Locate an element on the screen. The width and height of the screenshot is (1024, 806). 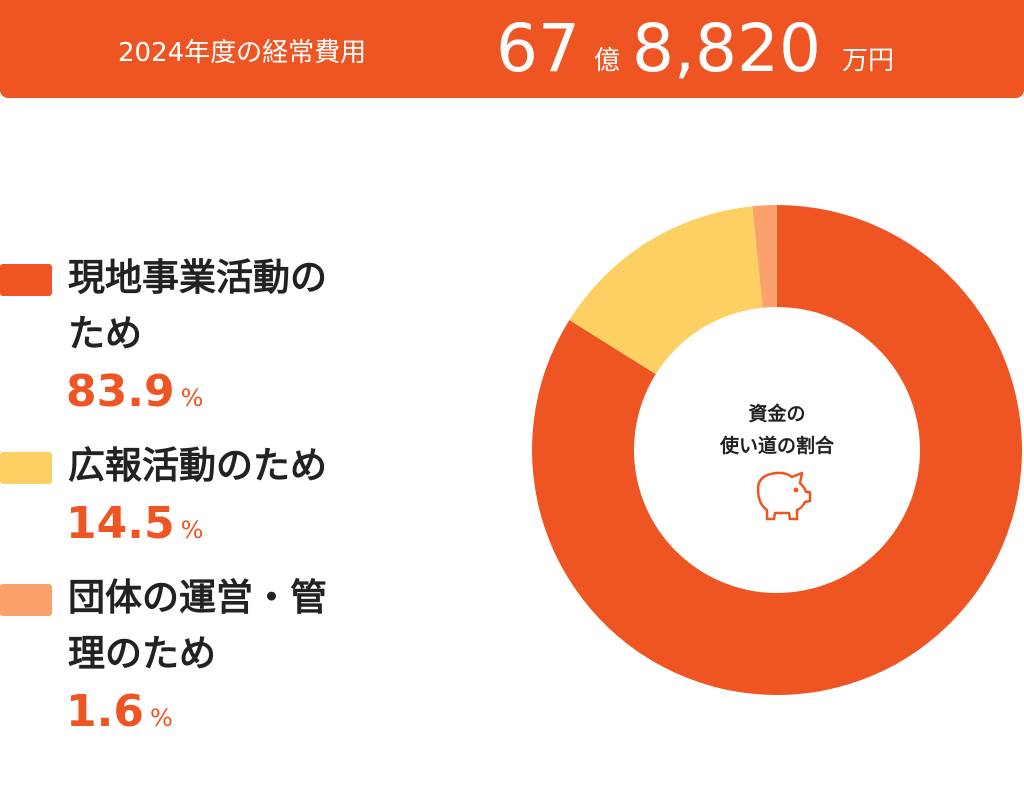
legend-label: 団体の運営・管理のため is located at coordinates (197, 625).